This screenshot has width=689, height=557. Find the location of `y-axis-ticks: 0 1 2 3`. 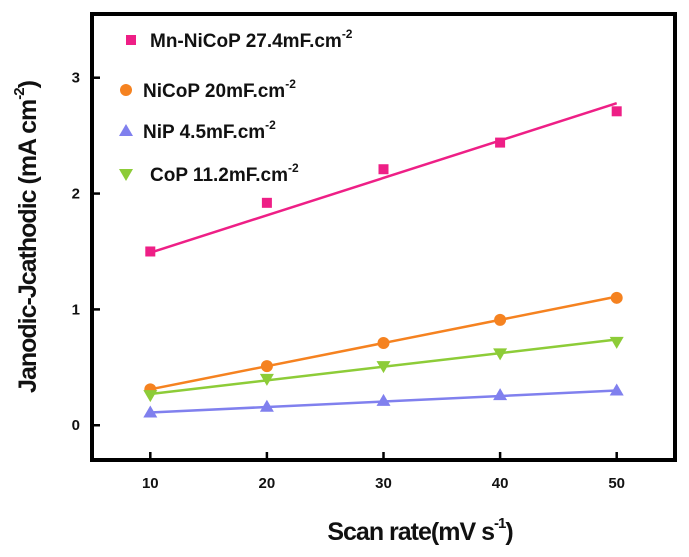

y-axis-ticks: 0 1 2 3 is located at coordinates (86, 252).